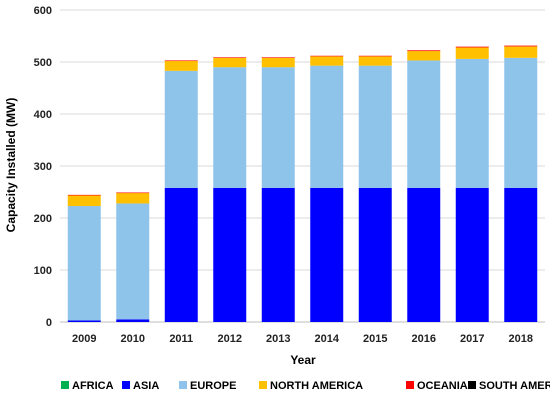 The height and width of the screenshot is (400, 550). What do you see at coordinates (521, 339) in the screenshot?
I see `x-tick-label: 2018` at bounding box center [521, 339].